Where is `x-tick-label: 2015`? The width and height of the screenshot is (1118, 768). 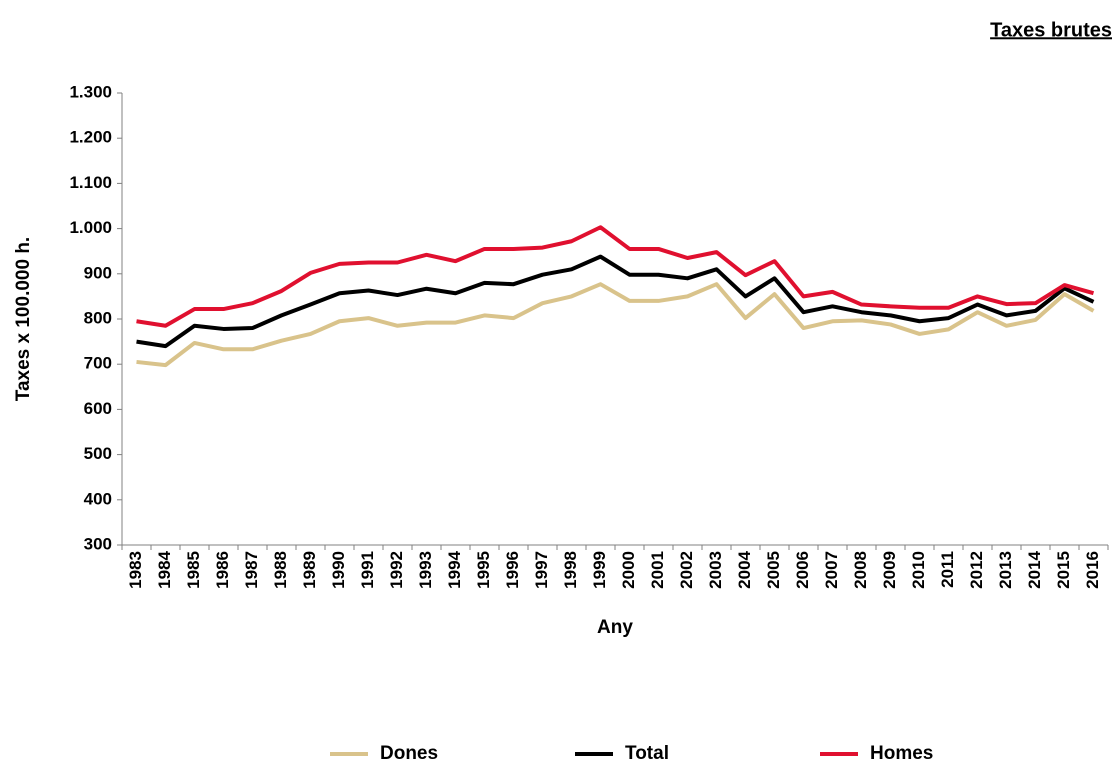
x-tick-label: 2015 is located at coordinates (1063, 570).